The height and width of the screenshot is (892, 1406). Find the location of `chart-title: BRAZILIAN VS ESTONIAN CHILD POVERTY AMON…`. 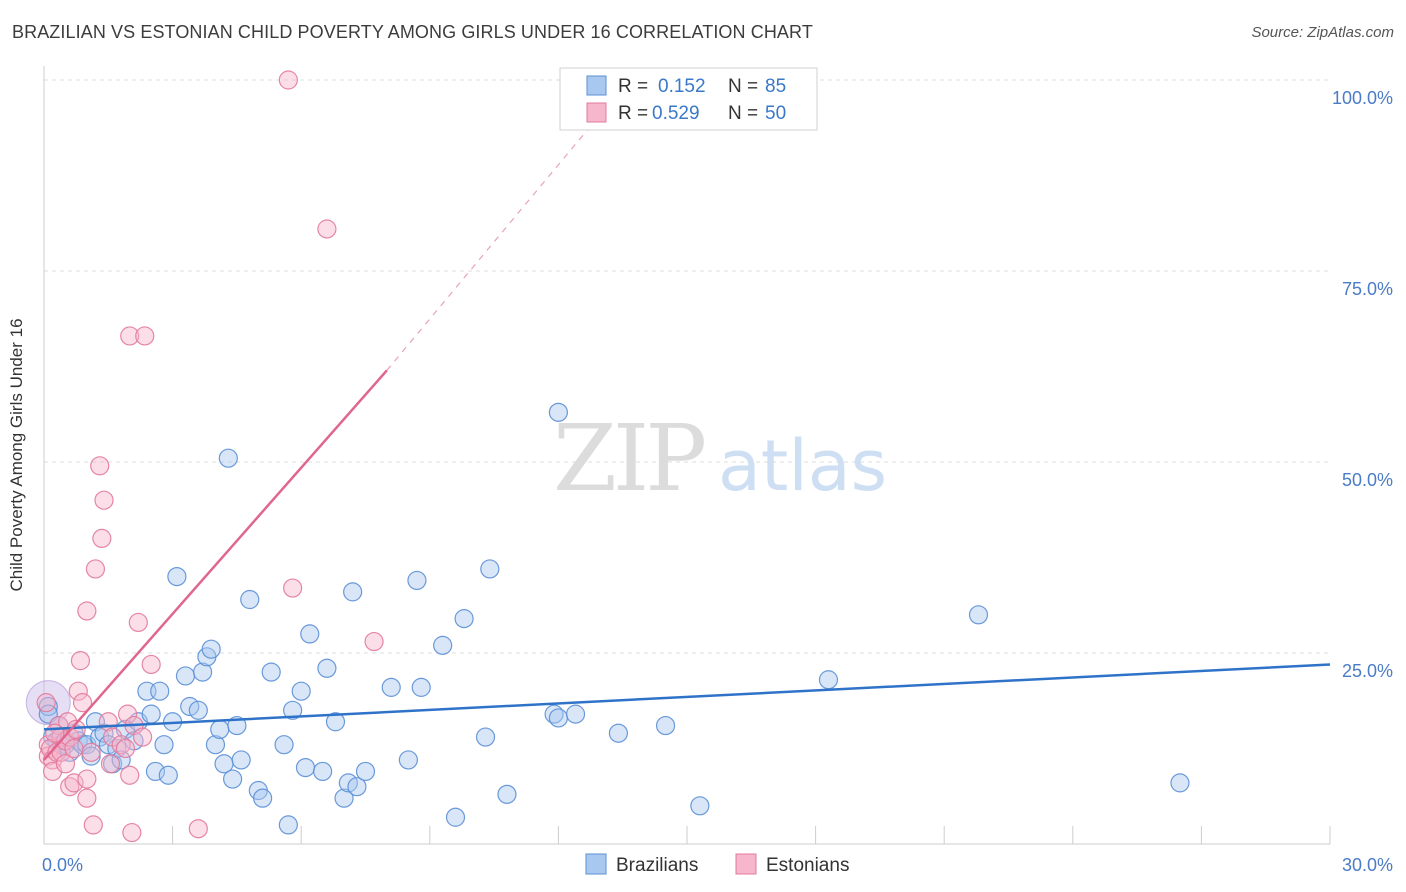

chart-title: BRAZILIAN VS ESTONIAN CHILD POVERTY AMON… is located at coordinates (412, 32).